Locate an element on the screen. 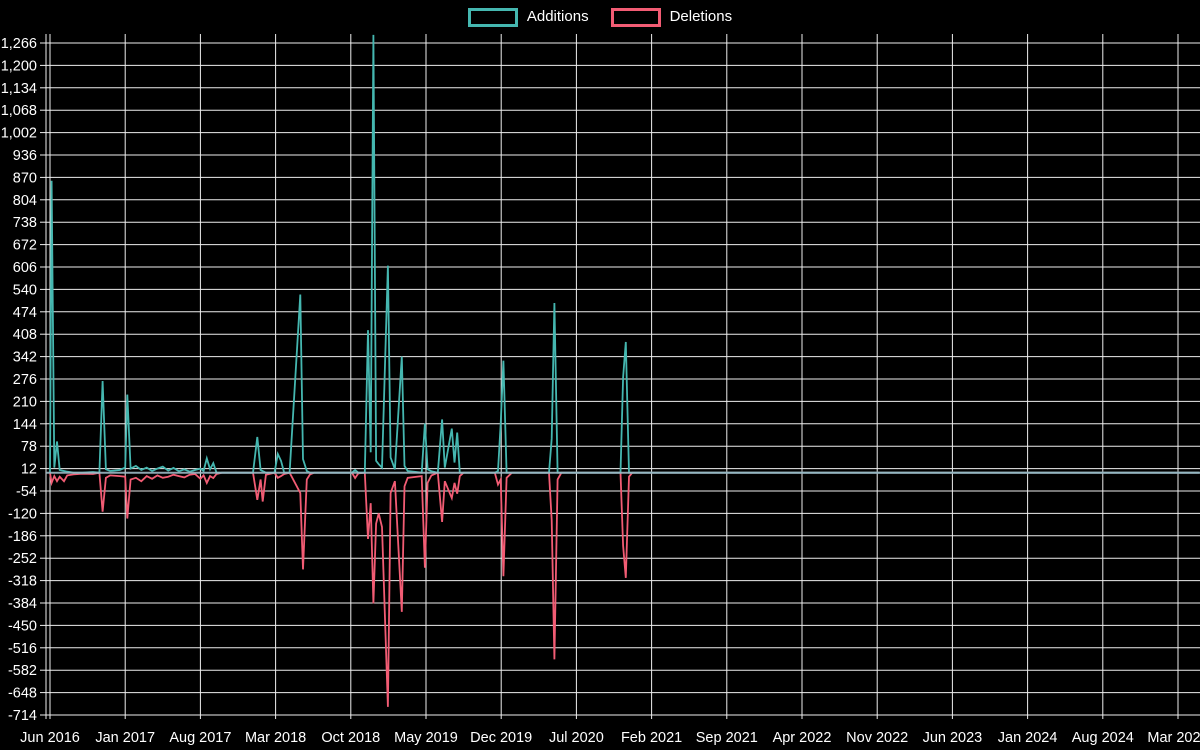 The width and height of the screenshot is (1200, 750). y-tick-label: -252 is located at coordinates (22, 559).